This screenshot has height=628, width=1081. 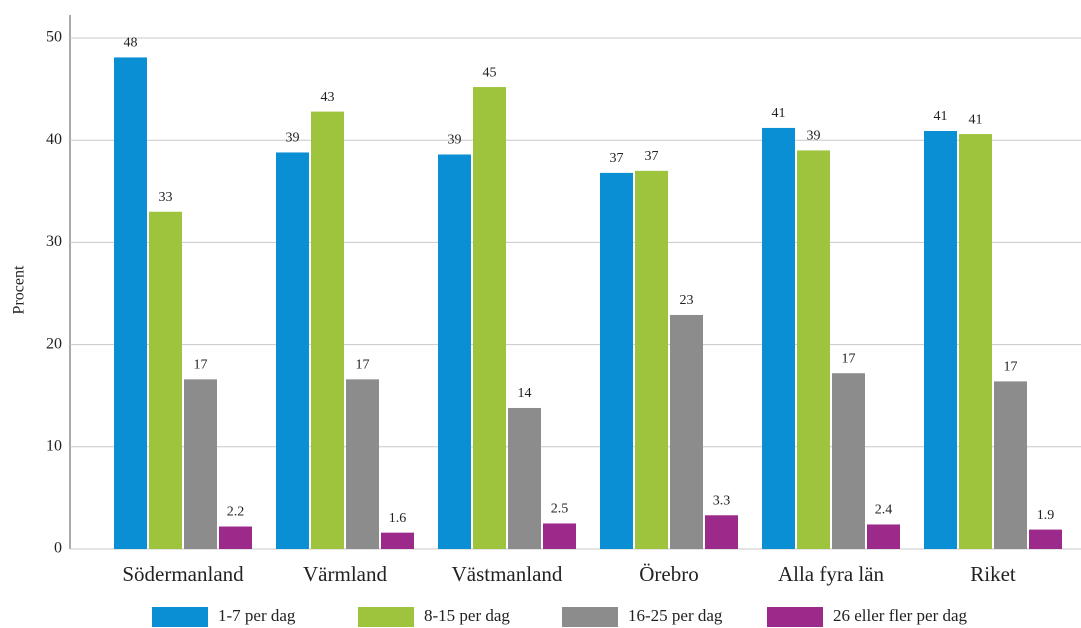 What do you see at coordinates (1046, 515) in the screenshot?
I see `value-label: 1.9` at bounding box center [1046, 515].